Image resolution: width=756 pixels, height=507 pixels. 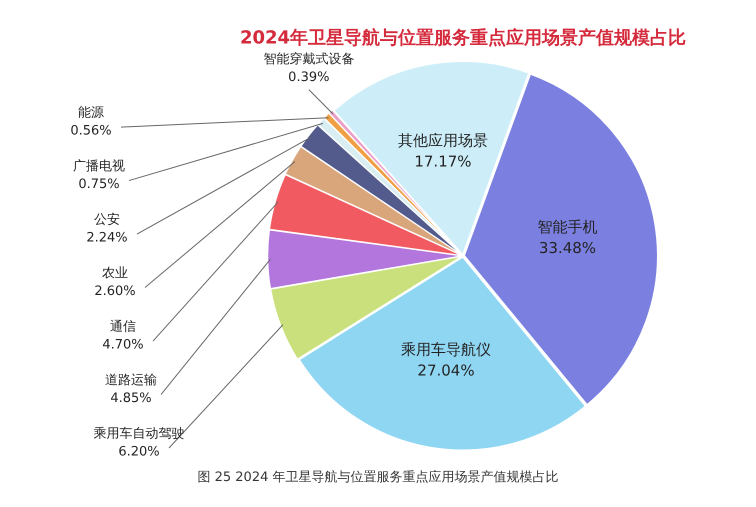 What do you see at coordinates (308, 59) in the screenshot?
I see `slice-label: 智能穿戴式设备` at bounding box center [308, 59].